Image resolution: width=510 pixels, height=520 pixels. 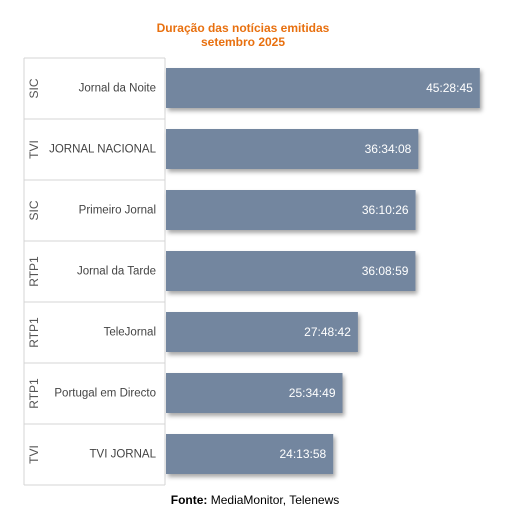 What do you see at coordinates (130, 333) in the screenshot?
I see `category-label: TeleJornal` at bounding box center [130, 333].